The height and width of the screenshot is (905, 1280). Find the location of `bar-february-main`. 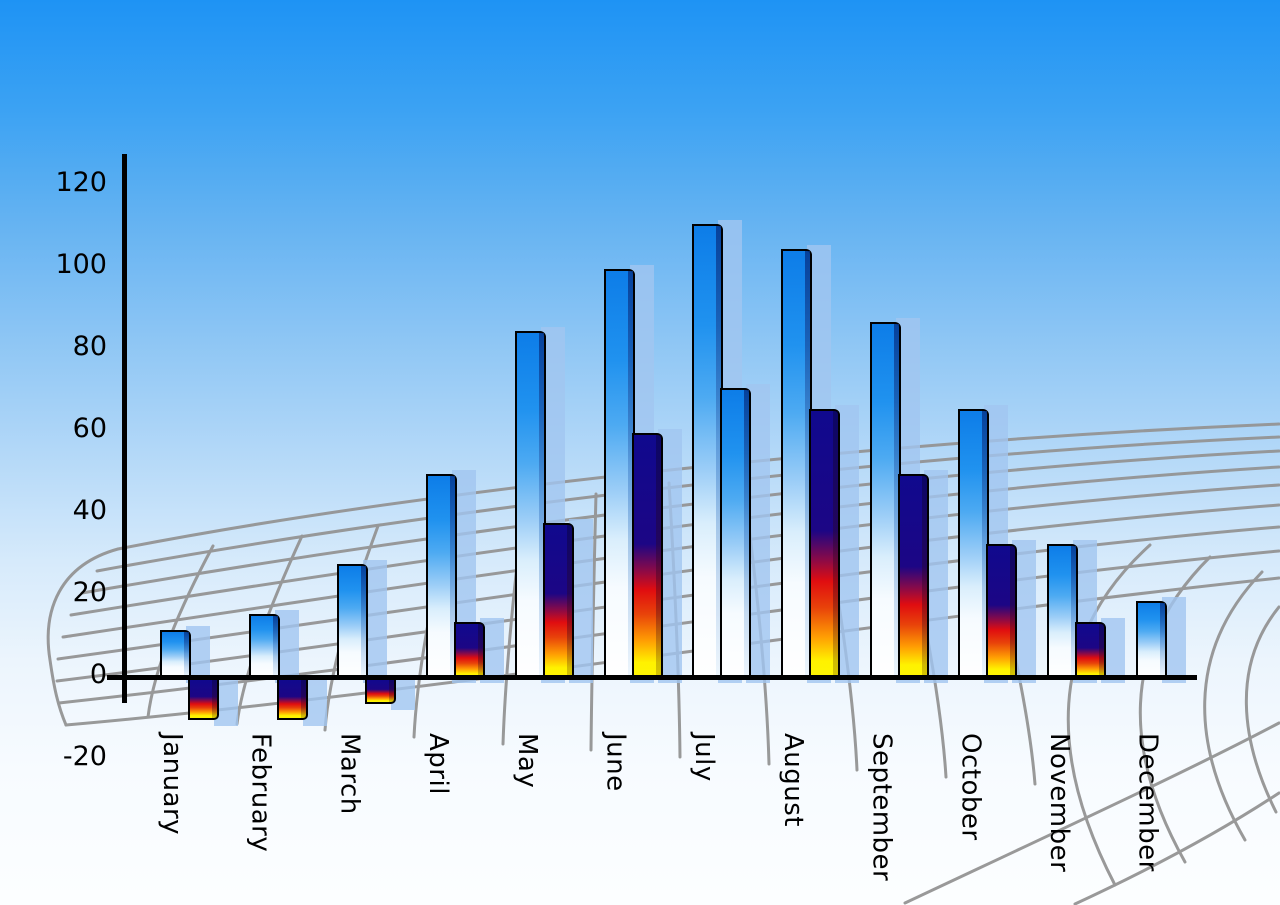

bar-february-main is located at coordinates (264, 646).